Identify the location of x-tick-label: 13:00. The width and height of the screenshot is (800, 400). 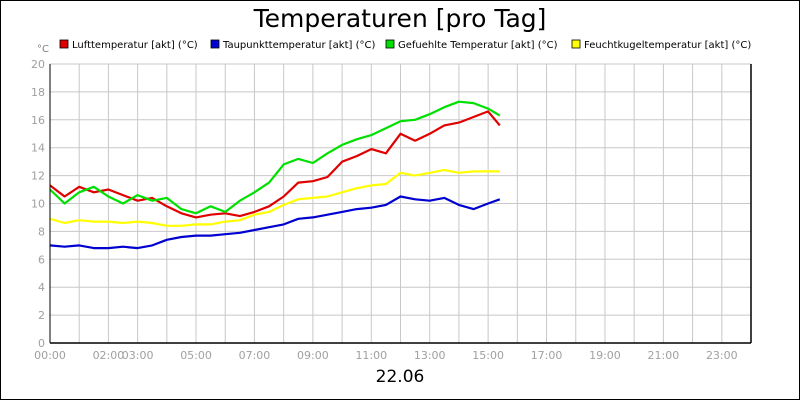
(430, 355).